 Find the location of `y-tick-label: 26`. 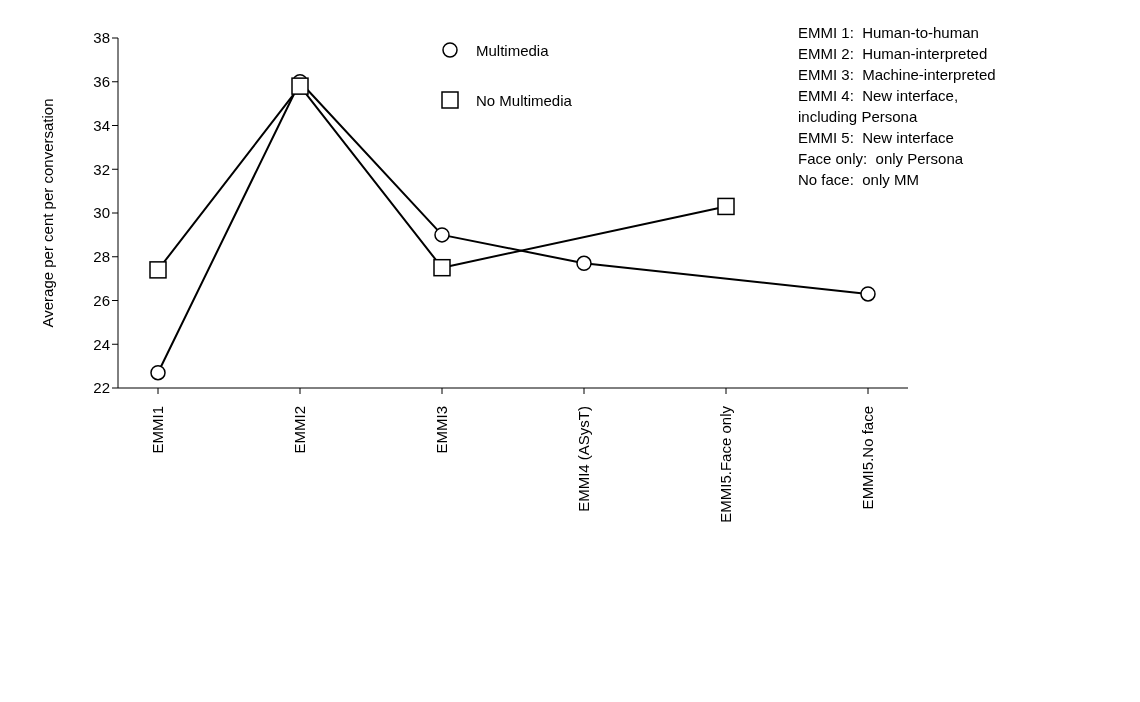

y-tick-label: 26 is located at coordinates (101, 300).